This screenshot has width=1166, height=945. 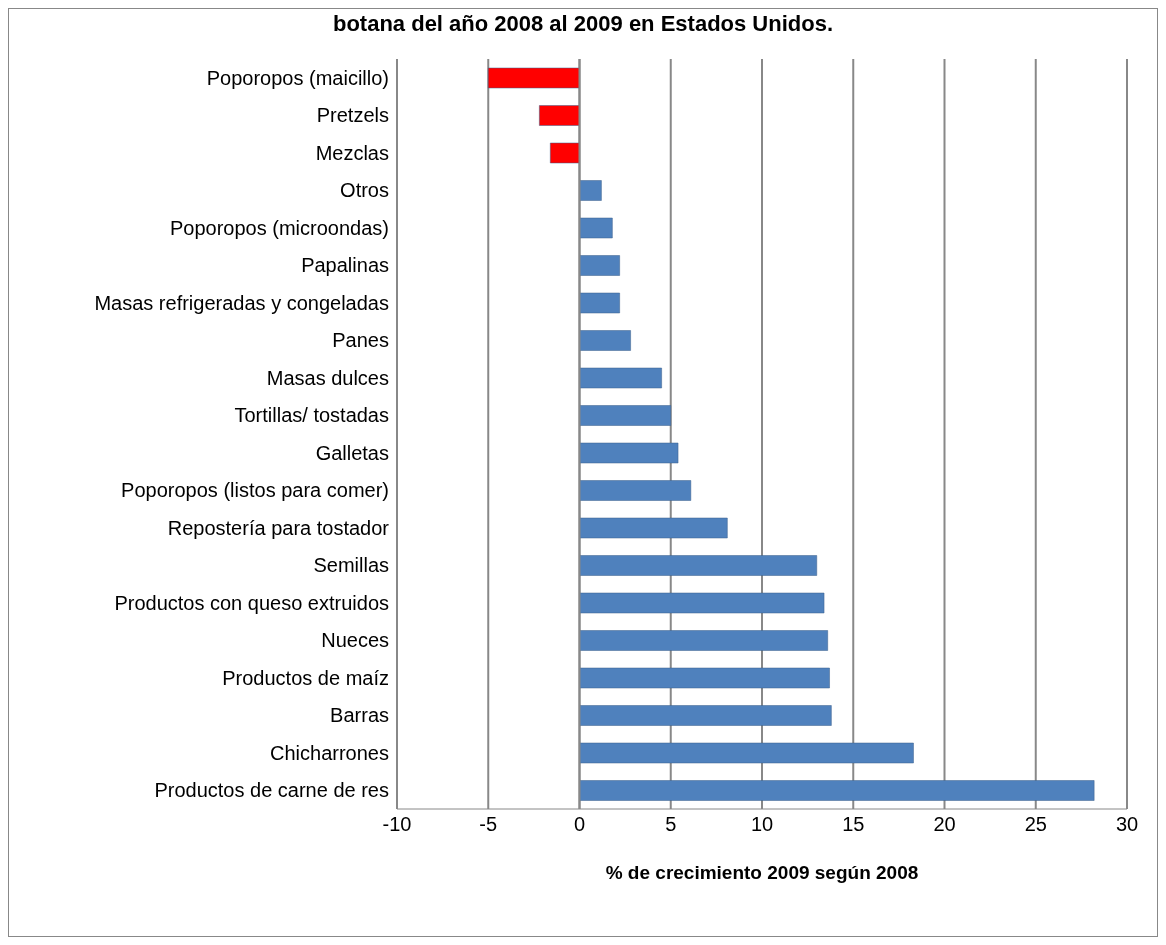 What do you see at coordinates (1035, 824) in the screenshot?
I see `x-tick-label: 25` at bounding box center [1035, 824].